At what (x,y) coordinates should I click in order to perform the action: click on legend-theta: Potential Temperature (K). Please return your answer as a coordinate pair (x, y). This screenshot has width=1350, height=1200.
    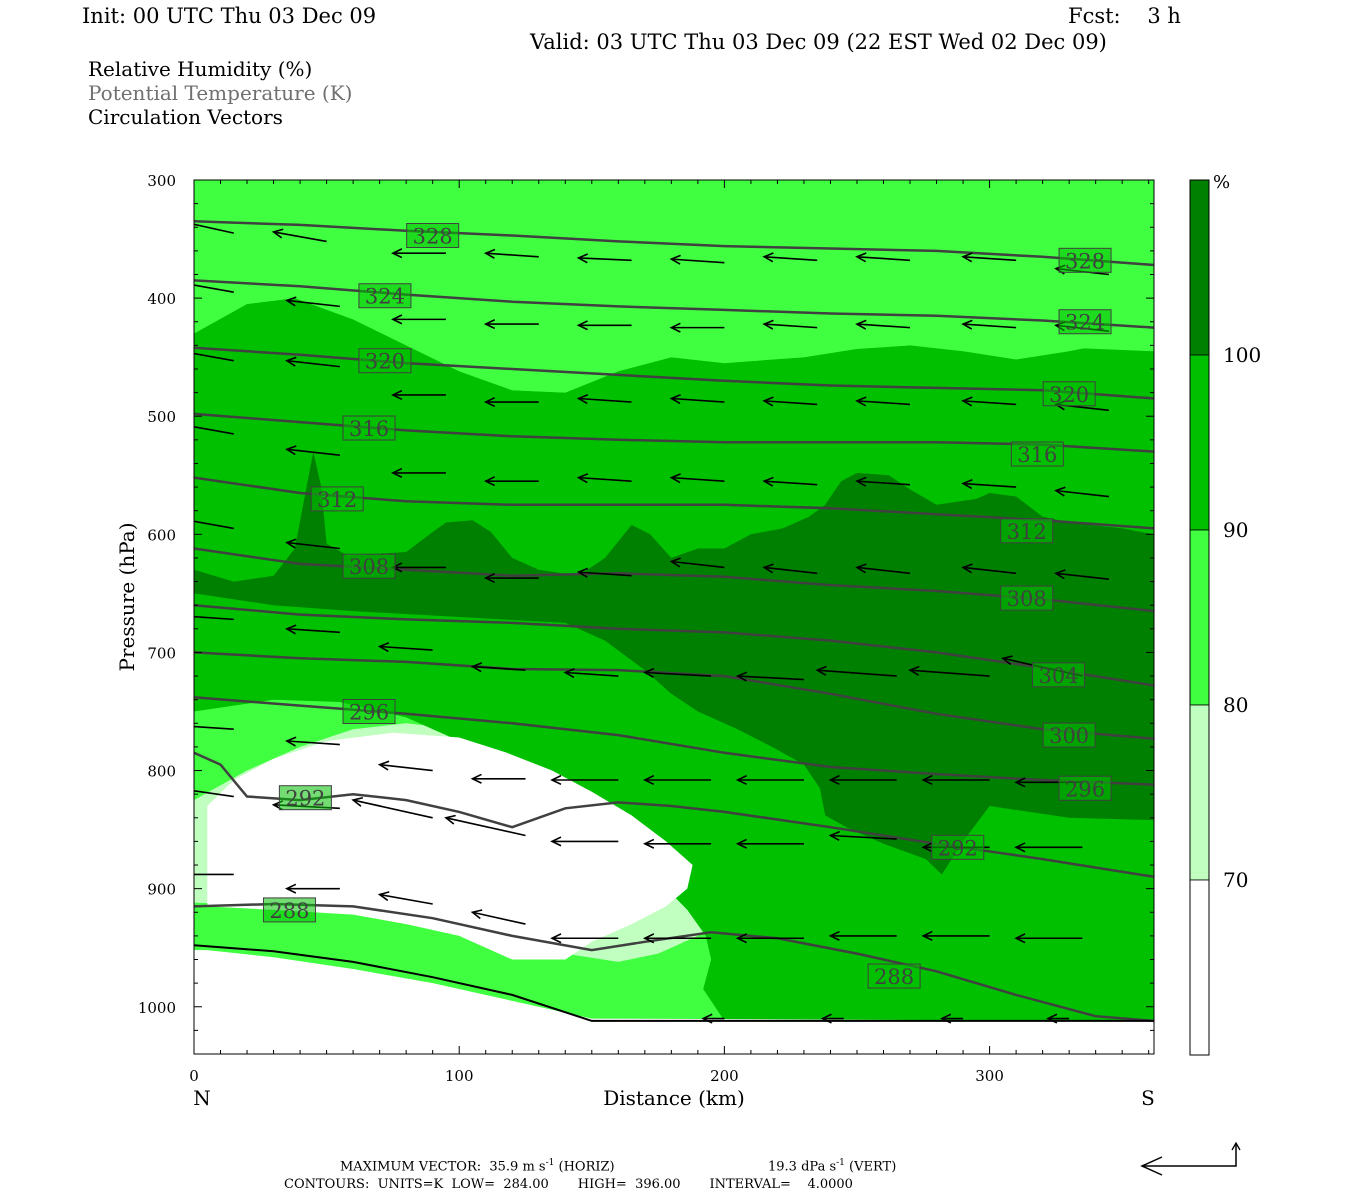
    Looking at the image, I should click on (220, 93).